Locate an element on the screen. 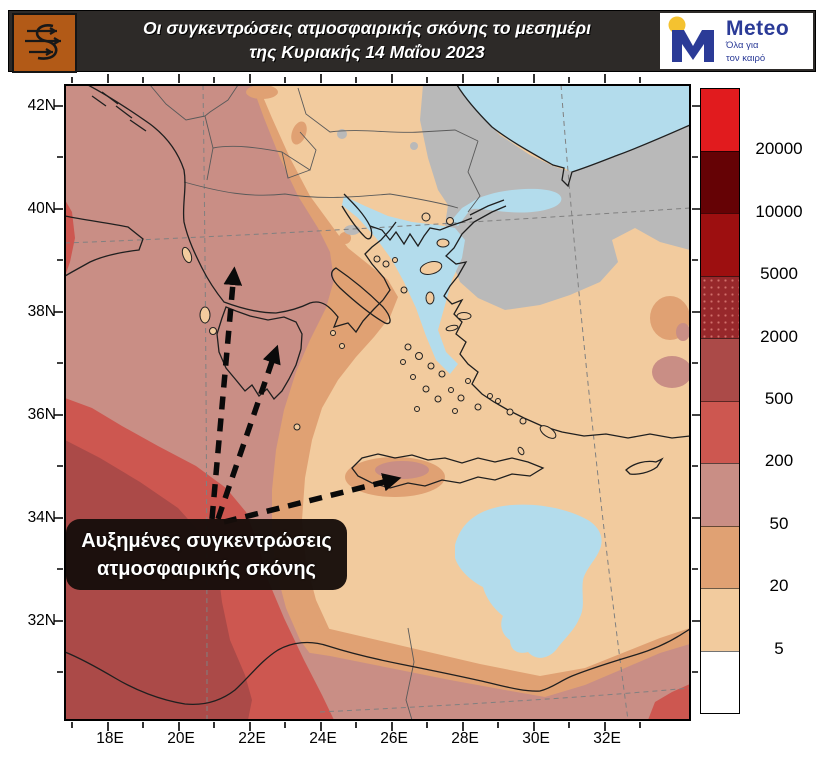  dust-band-200-500-sliver is located at coordinates (70, 238).